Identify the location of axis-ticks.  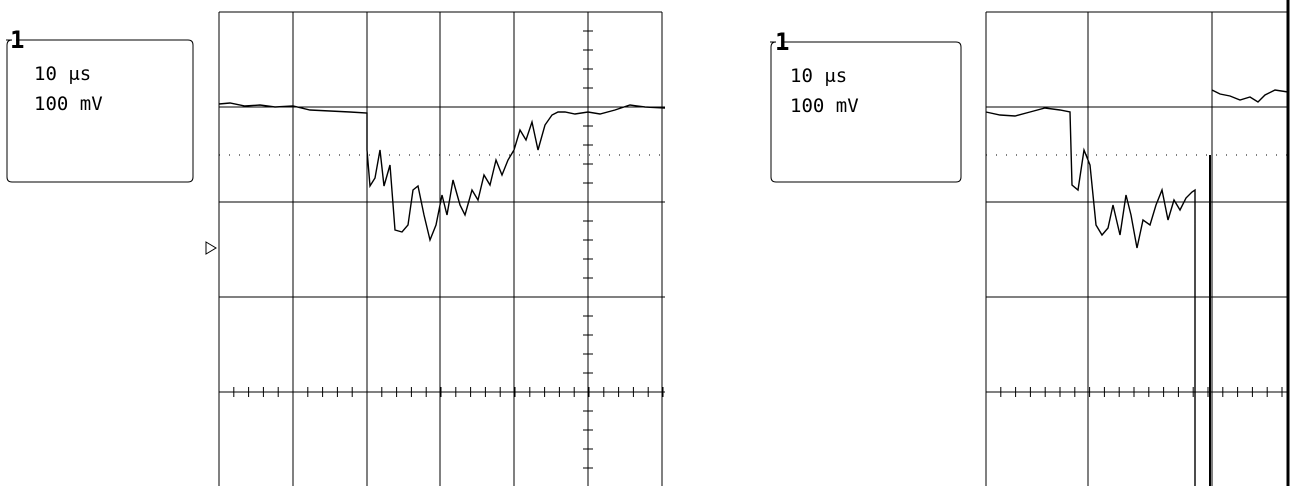
(1134, 392).